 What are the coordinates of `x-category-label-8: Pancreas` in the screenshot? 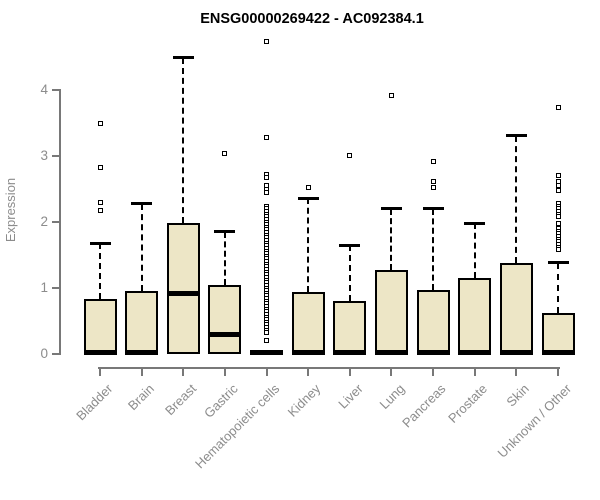 It's located at (424, 406).